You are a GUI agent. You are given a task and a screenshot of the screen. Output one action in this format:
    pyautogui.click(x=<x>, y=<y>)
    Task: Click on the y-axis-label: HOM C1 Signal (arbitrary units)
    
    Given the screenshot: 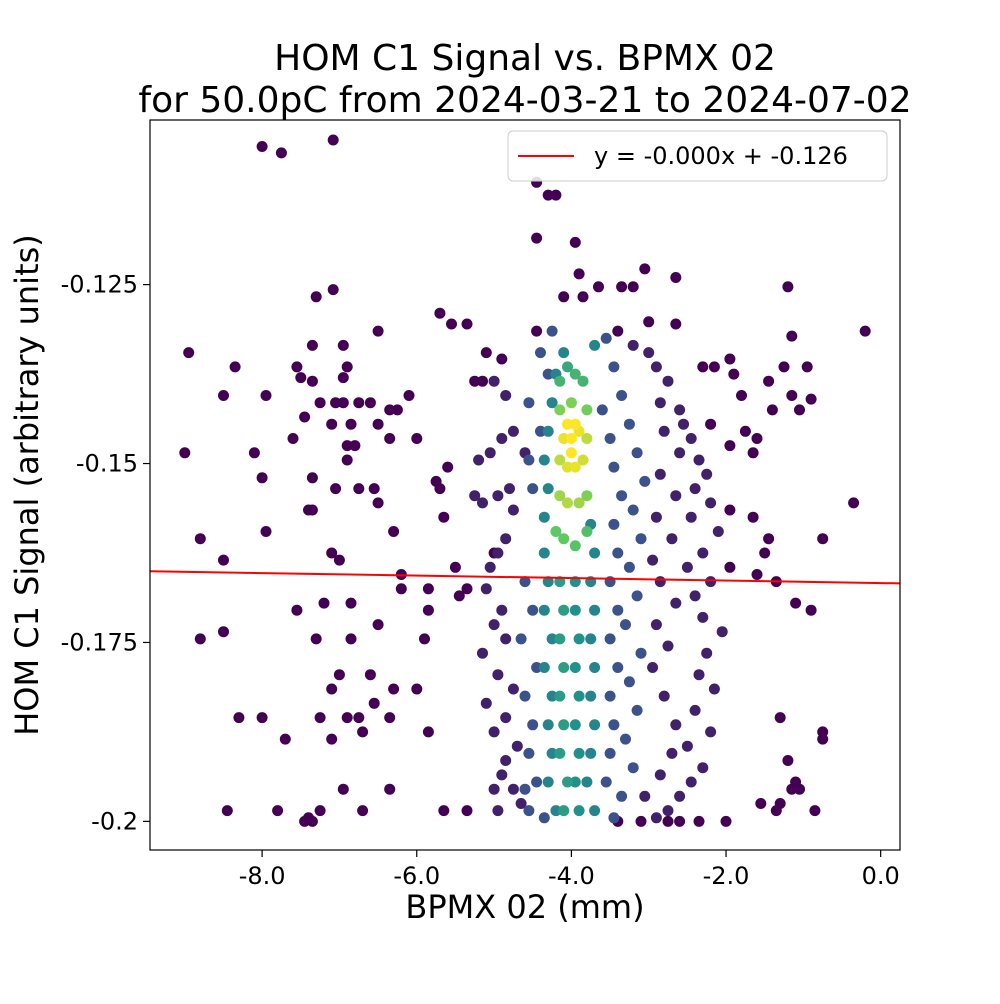 What is the action you would take?
    pyautogui.click(x=27, y=485)
    